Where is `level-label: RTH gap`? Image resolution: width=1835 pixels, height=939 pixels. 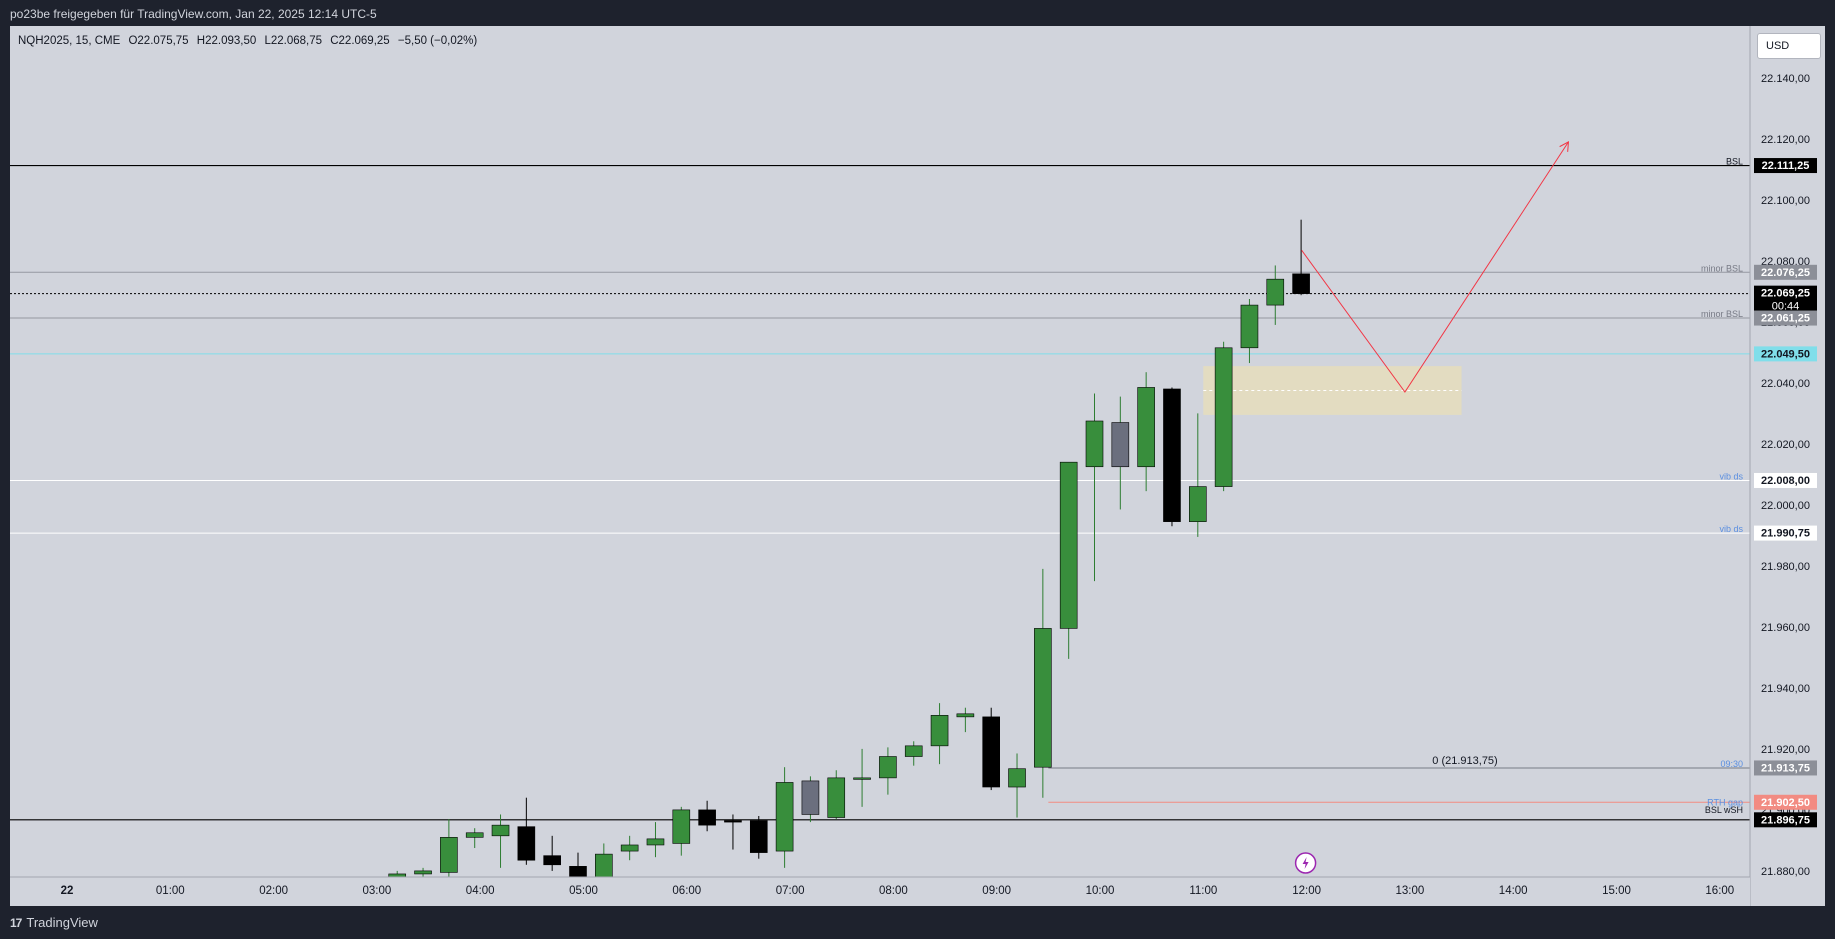
level-label: RTH gap is located at coordinates (1725, 802).